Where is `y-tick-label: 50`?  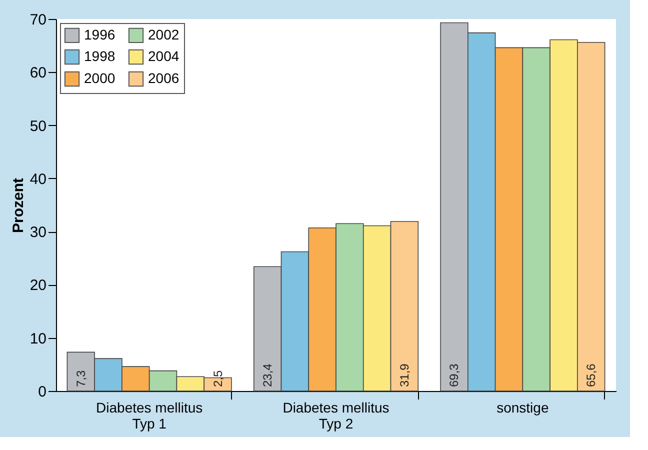
y-tick-label: 50 is located at coordinates (38, 126).